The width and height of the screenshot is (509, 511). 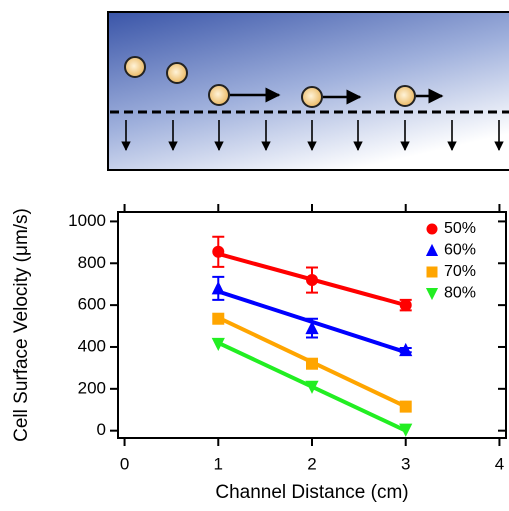 I want to click on y-axis-title: Cell Surface Velocity (μm/s), so click(x=21, y=325).